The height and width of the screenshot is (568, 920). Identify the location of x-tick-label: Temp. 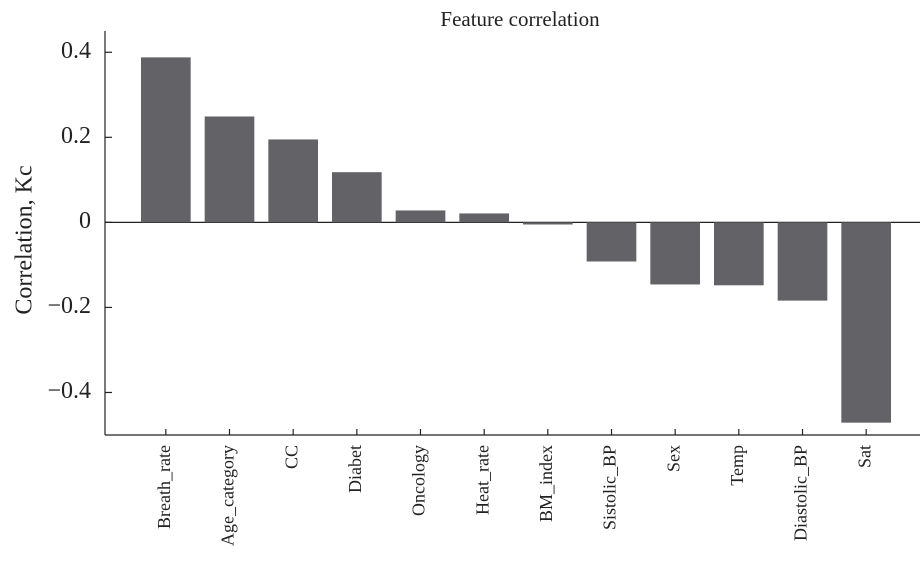
(737, 465).